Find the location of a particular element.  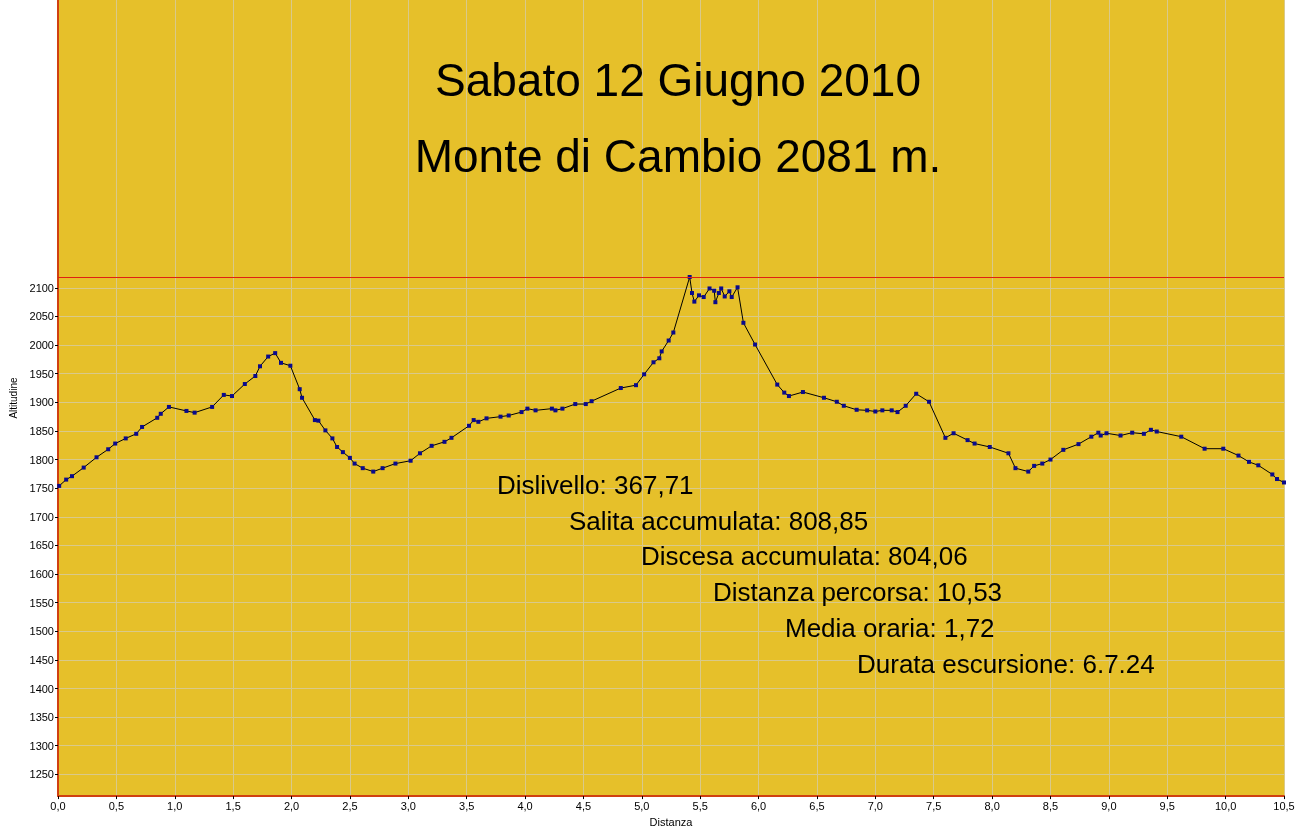

annotation: Distanza percorsa: 10,53 is located at coordinates (858, 592).